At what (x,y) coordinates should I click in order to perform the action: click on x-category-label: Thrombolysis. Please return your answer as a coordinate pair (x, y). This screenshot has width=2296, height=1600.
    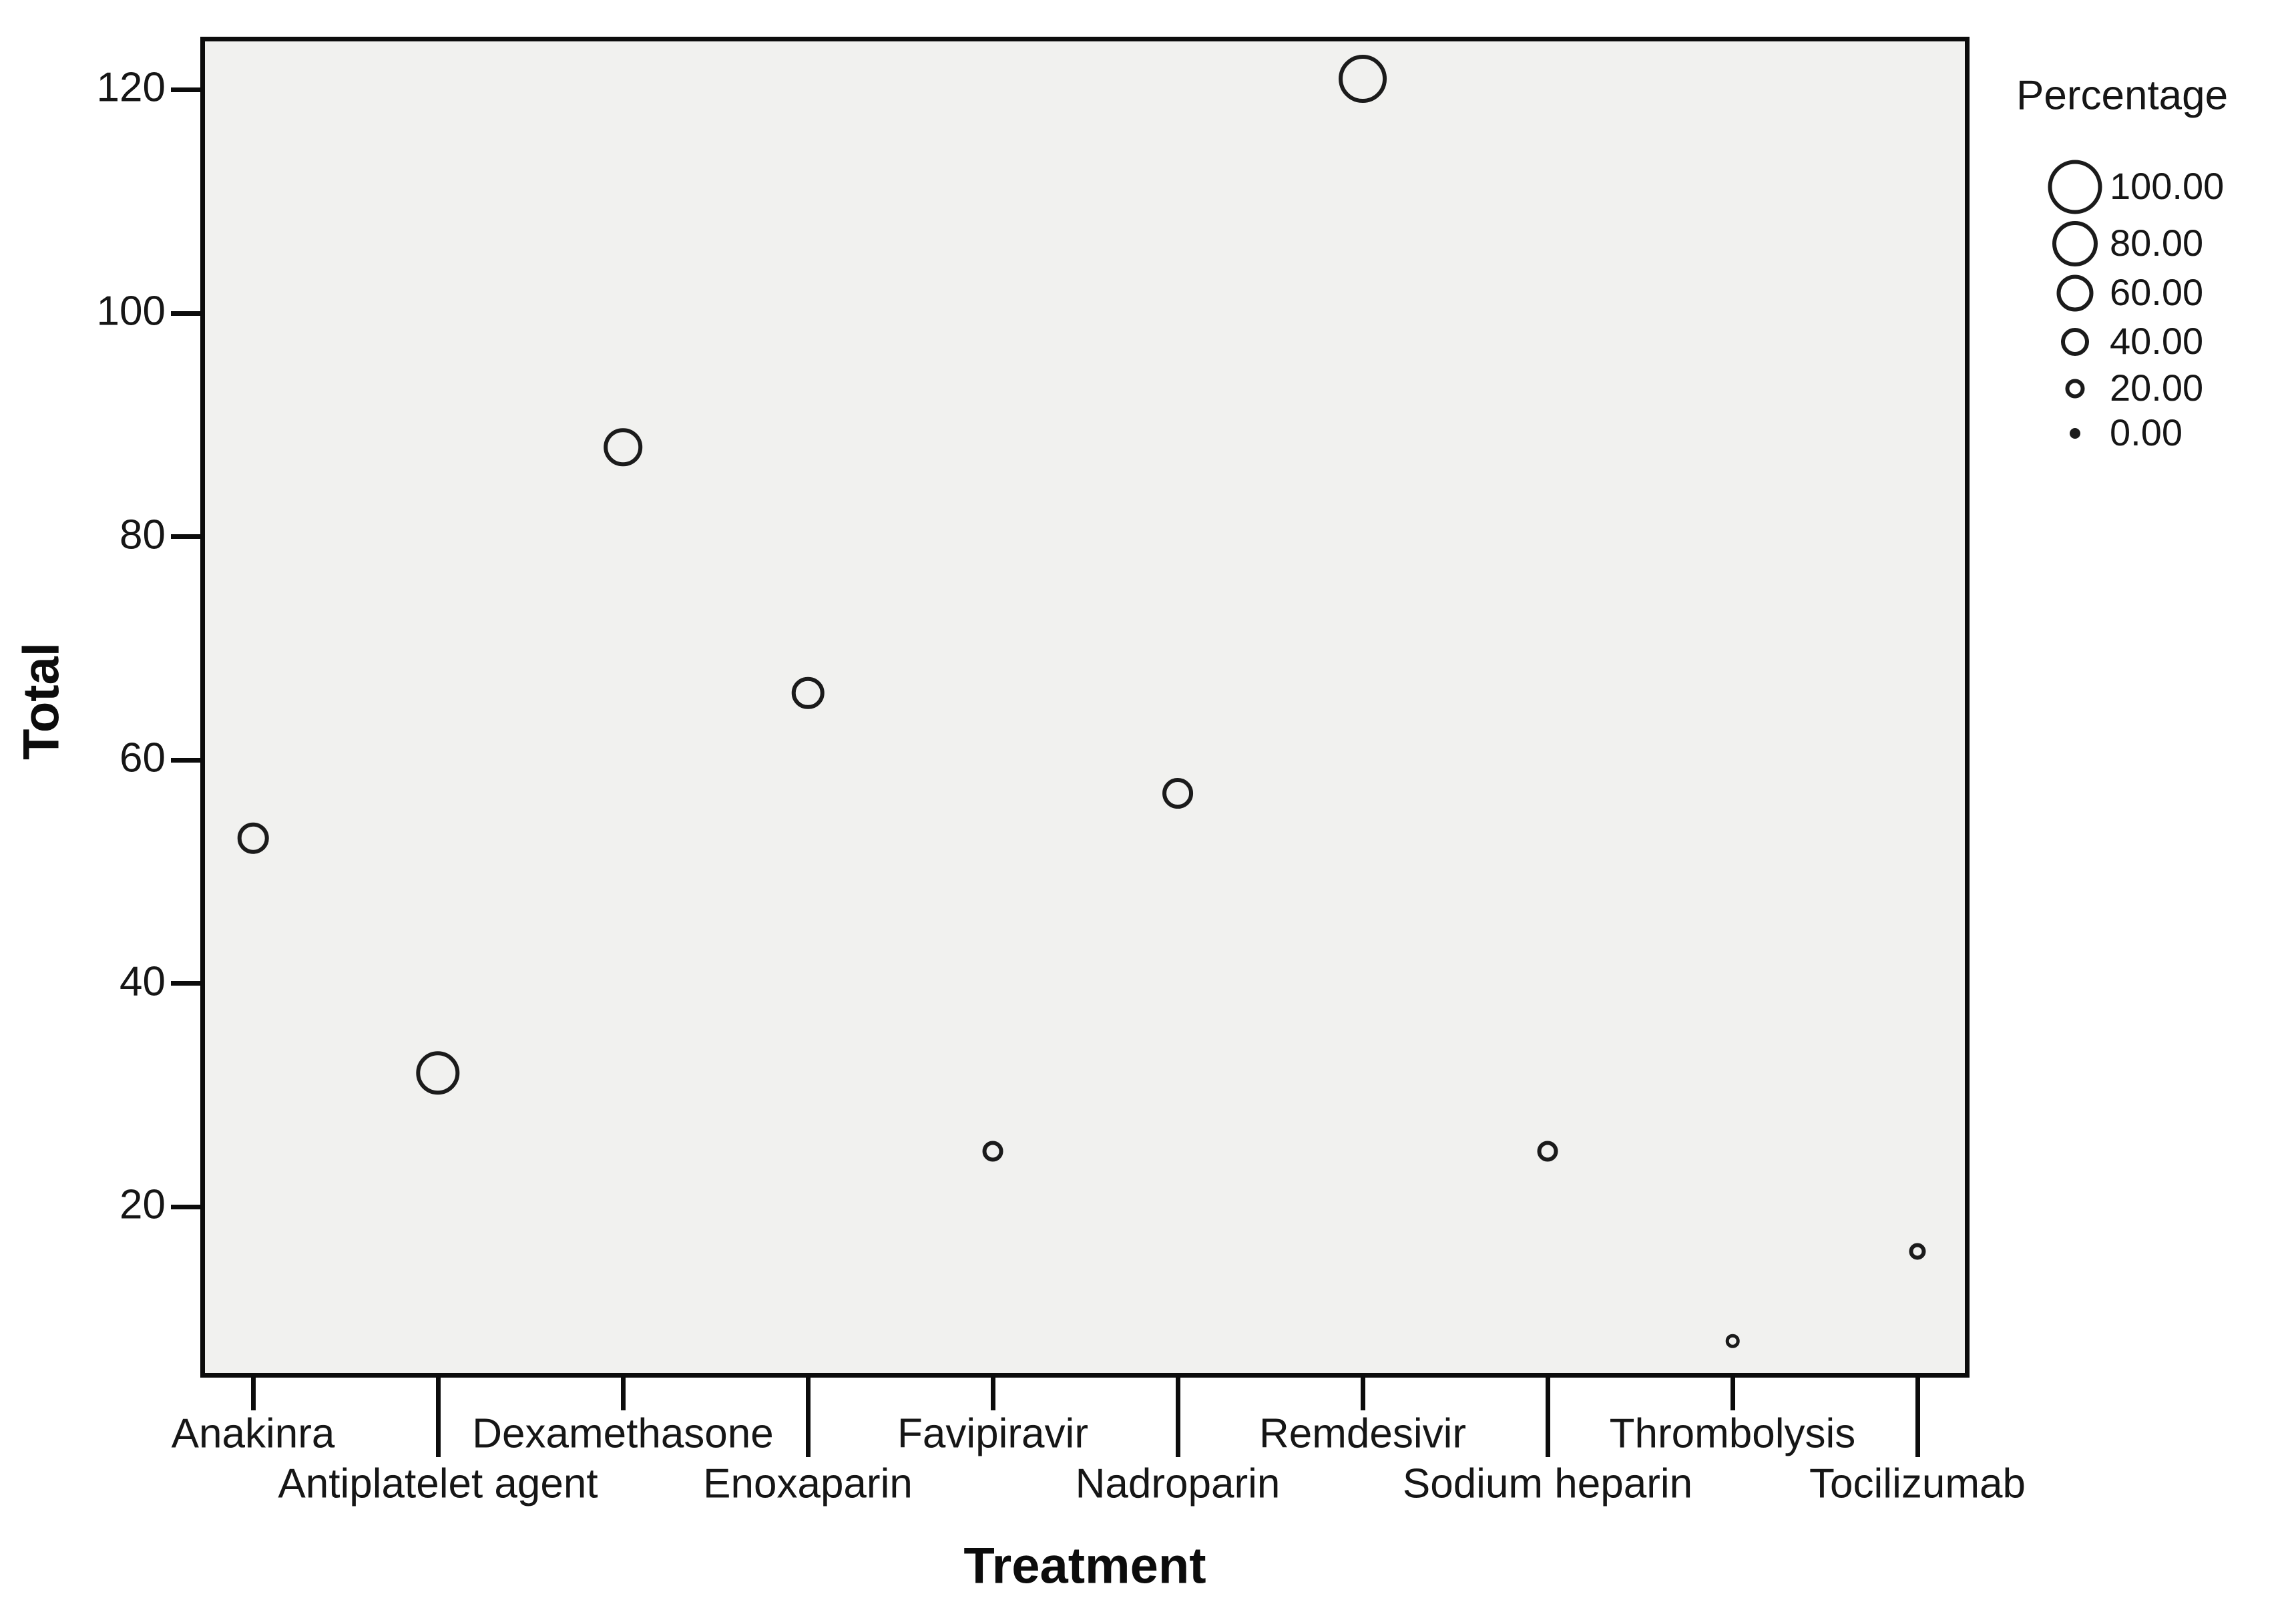
    Looking at the image, I should click on (1732, 1434).